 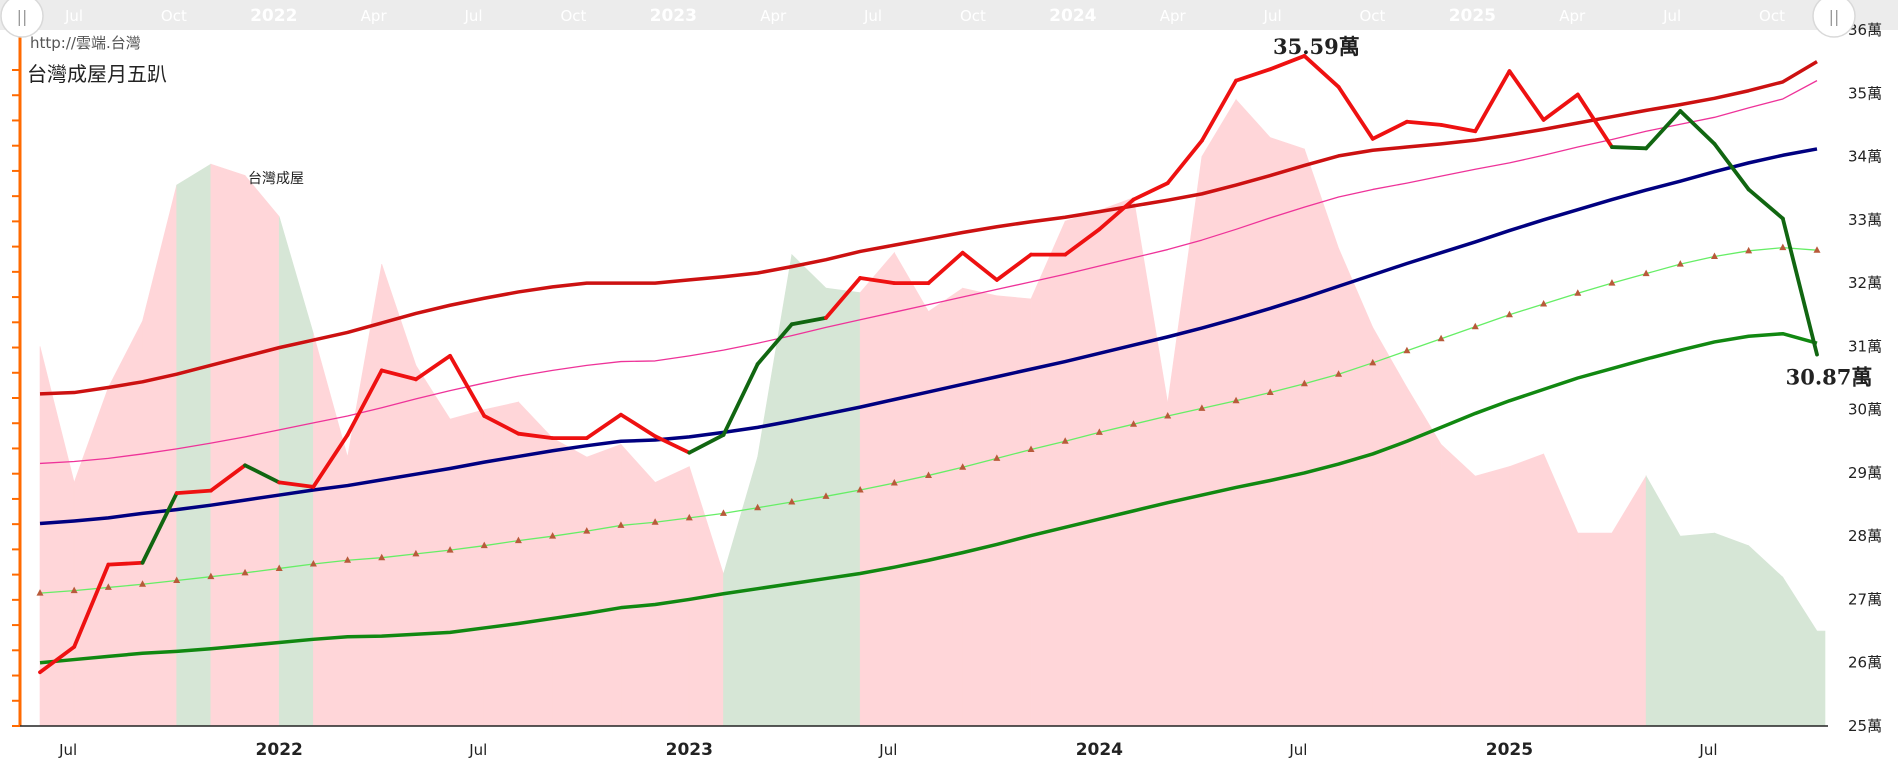 I want to click on y-tick-label: 30萬, so click(x=1865, y=410).